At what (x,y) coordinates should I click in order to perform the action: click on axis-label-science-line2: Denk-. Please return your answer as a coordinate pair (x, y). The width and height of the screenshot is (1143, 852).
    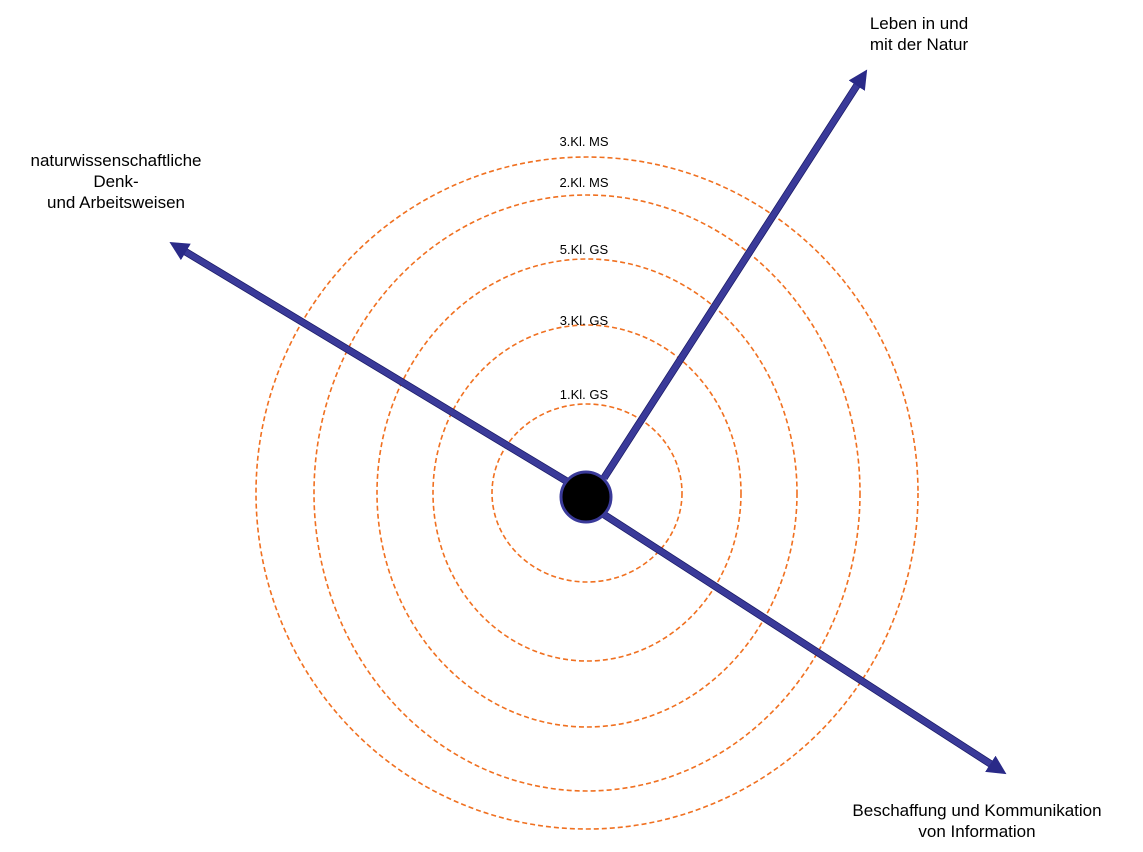
    Looking at the image, I should click on (116, 181).